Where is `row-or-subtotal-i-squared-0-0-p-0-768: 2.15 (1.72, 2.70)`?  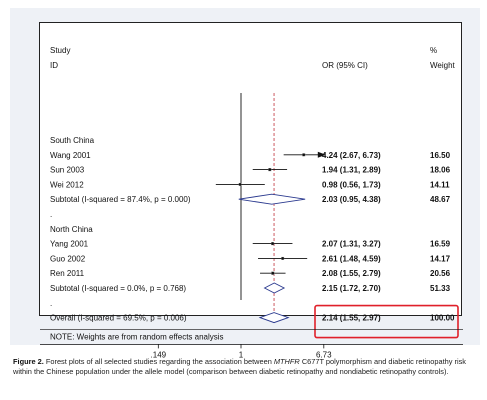 row-or-subtotal-i-squared-0-0-p-0-768: 2.15 (1.72, 2.70) is located at coordinates (351, 288).